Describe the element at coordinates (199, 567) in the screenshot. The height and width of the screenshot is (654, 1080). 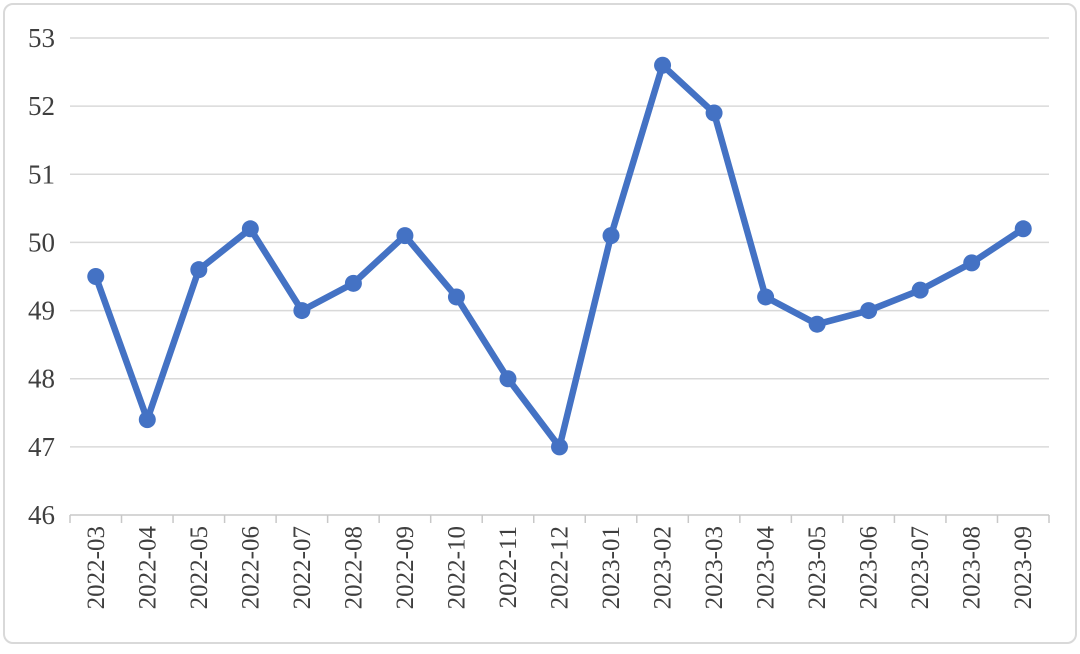
I see `x-axis-tick-label: 2022-05` at that location.